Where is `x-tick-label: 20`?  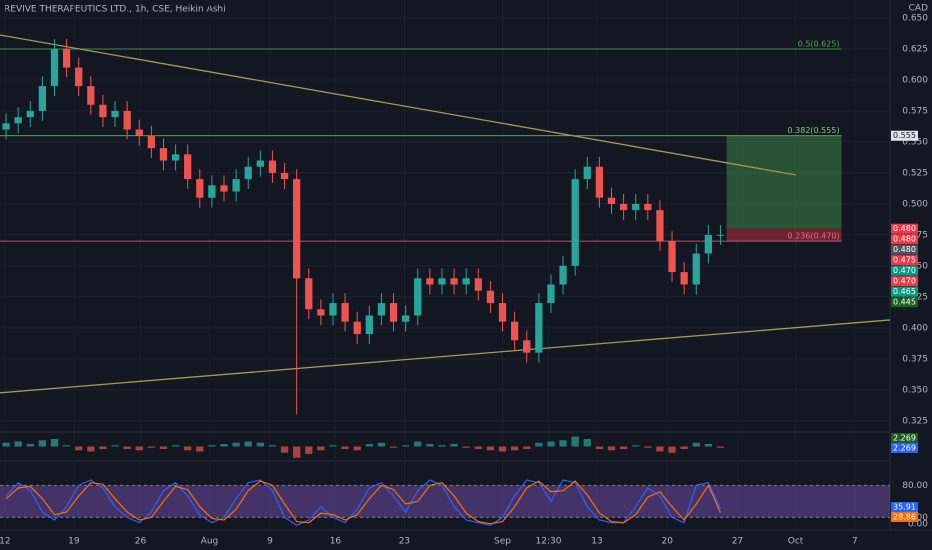 x-tick-label: 20 is located at coordinates (667, 542).